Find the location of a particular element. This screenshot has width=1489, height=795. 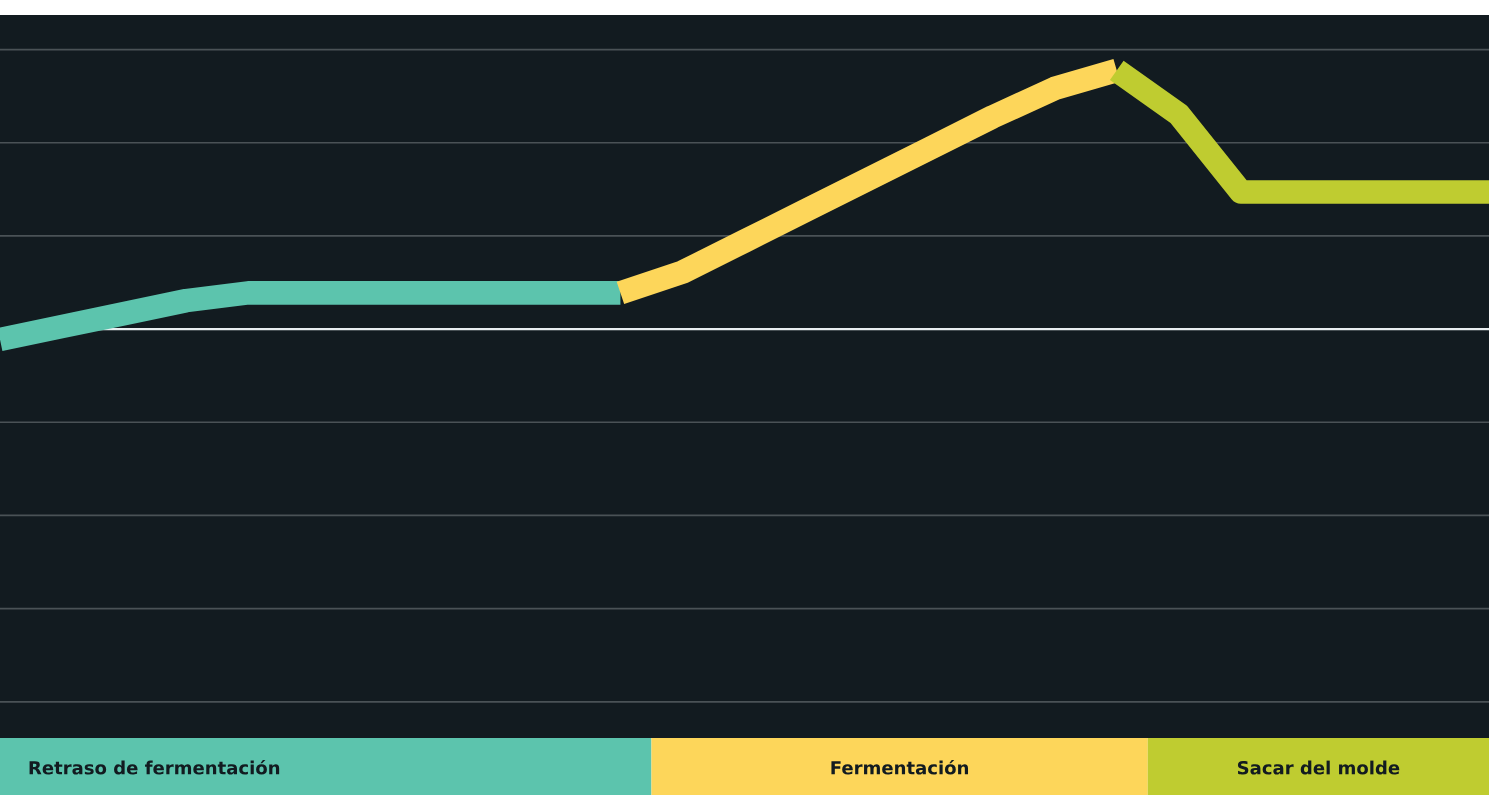

text: Fermentación is located at coordinates (900, 767).